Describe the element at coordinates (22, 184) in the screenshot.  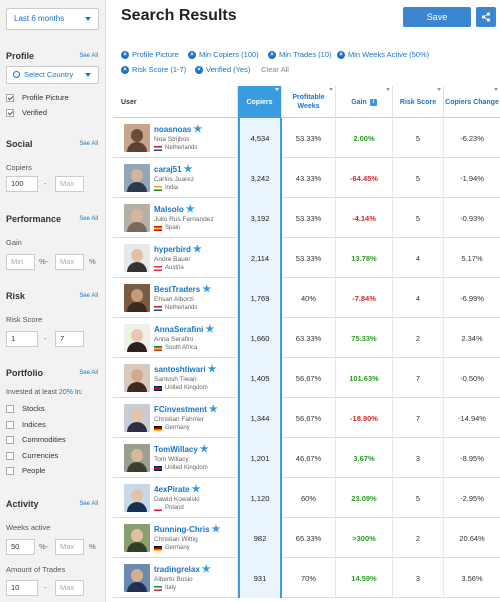
I see `copiers-min-input: 100` at that location.